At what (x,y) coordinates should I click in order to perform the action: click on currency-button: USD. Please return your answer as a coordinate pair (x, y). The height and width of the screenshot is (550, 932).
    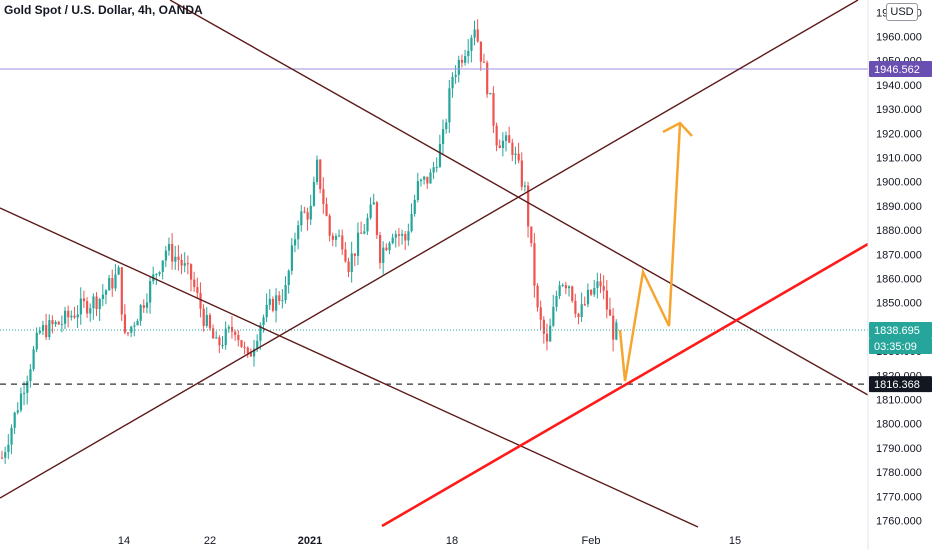
    Looking at the image, I should click on (902, 12).